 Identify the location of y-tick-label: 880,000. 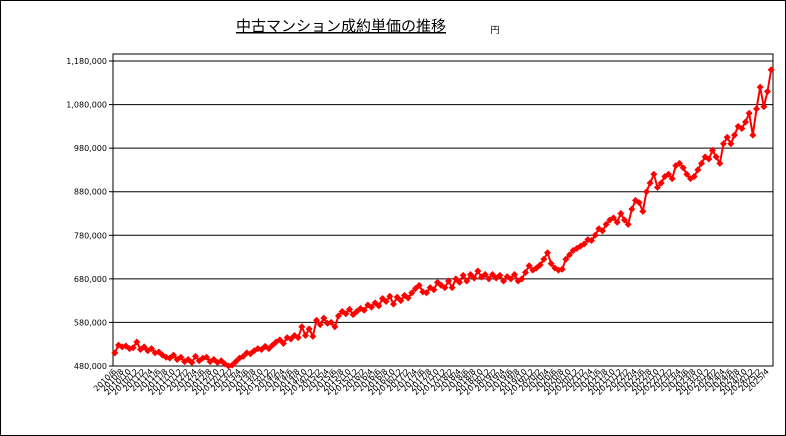
(90, 192).